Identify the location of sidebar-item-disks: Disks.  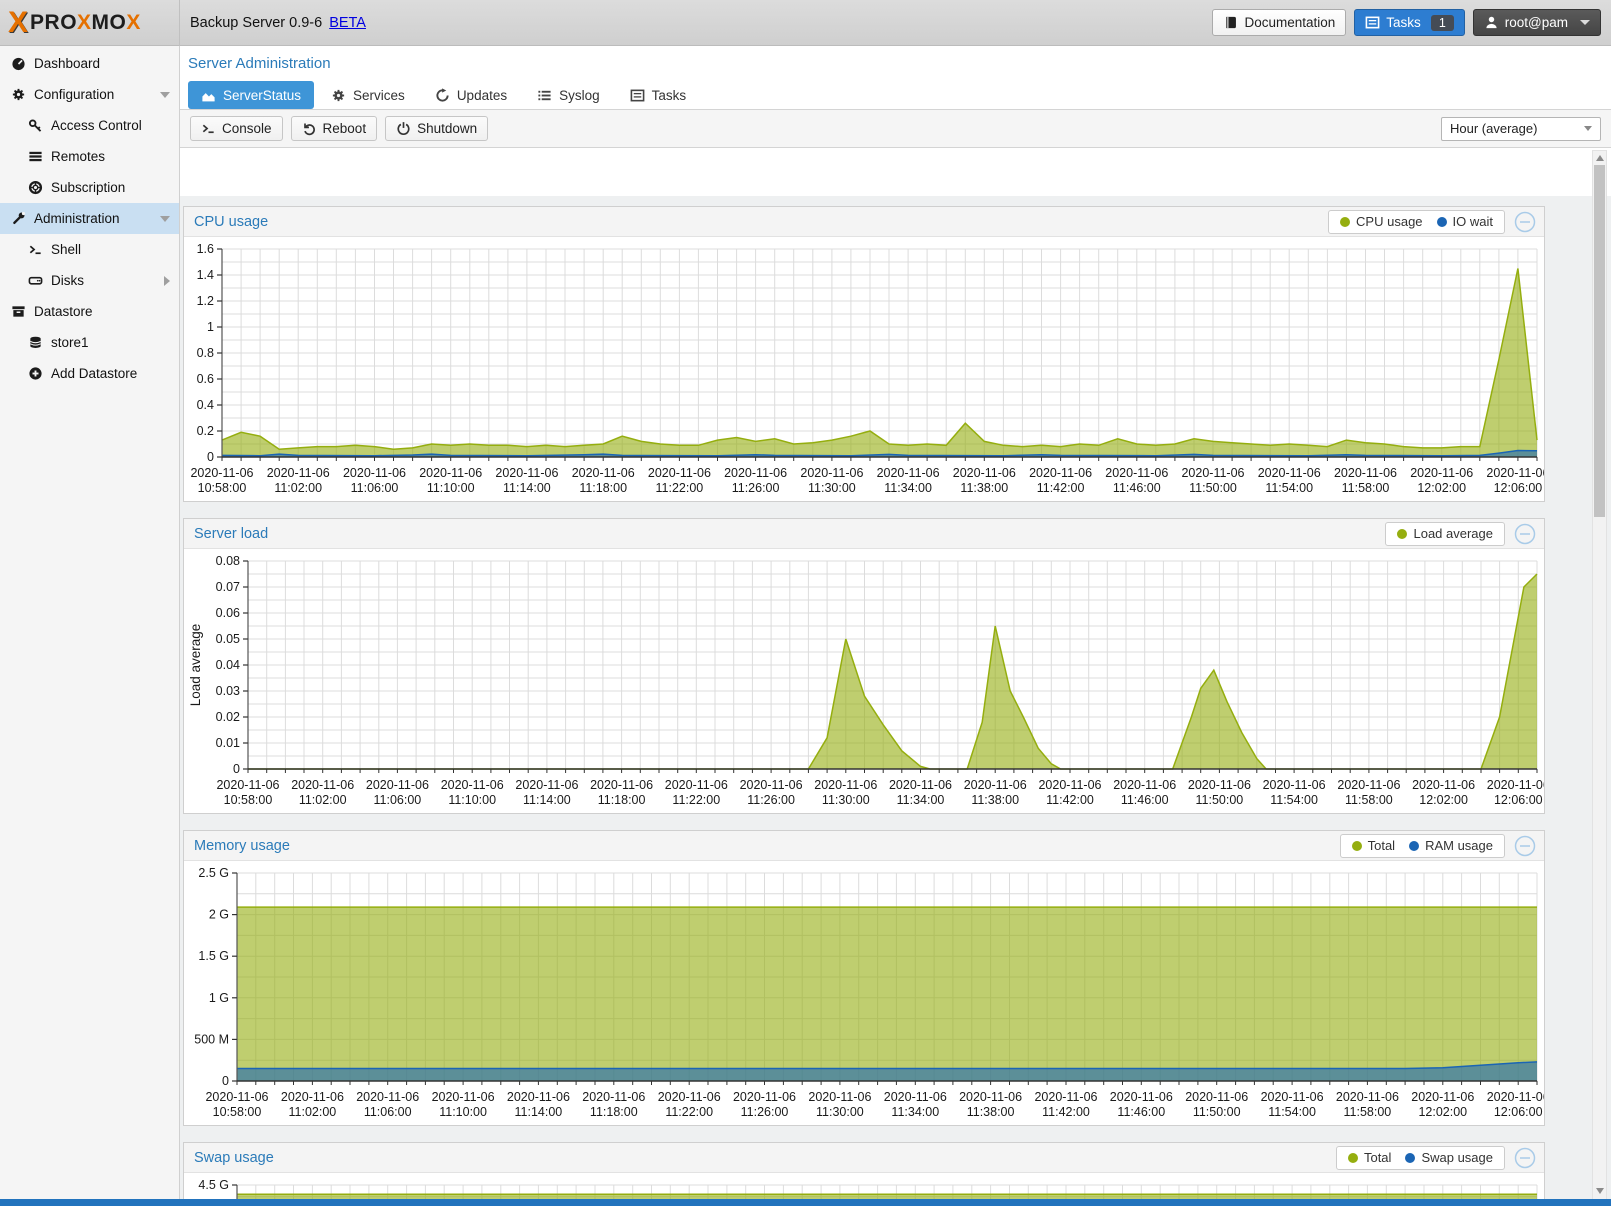
(89, 280).